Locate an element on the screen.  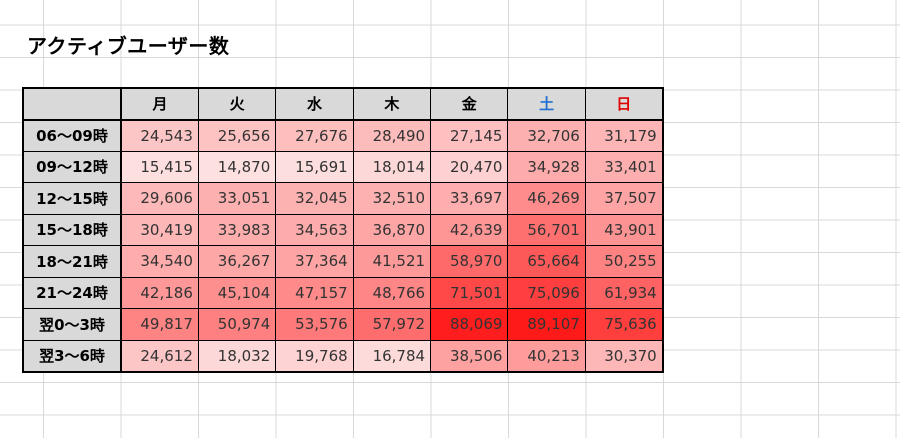
corner-cell is located at coordinates (72, 104).